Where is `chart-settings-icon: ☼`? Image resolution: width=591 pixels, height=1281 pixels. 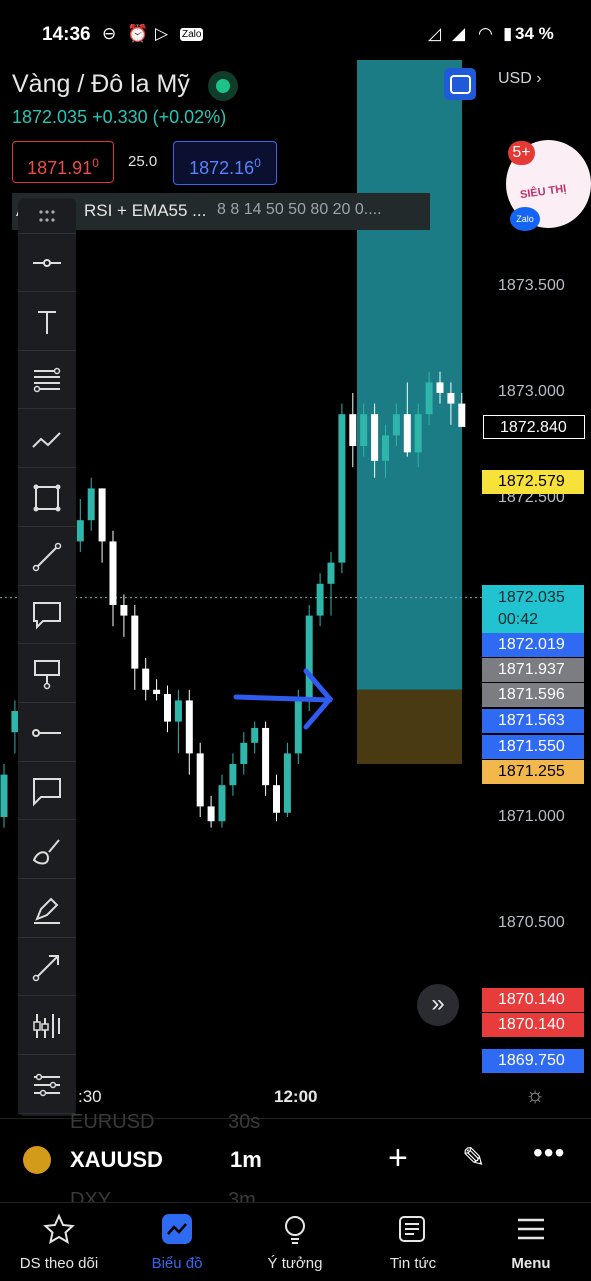
chart-settings-icon: ☼ is located at coordinates (535, 1094).